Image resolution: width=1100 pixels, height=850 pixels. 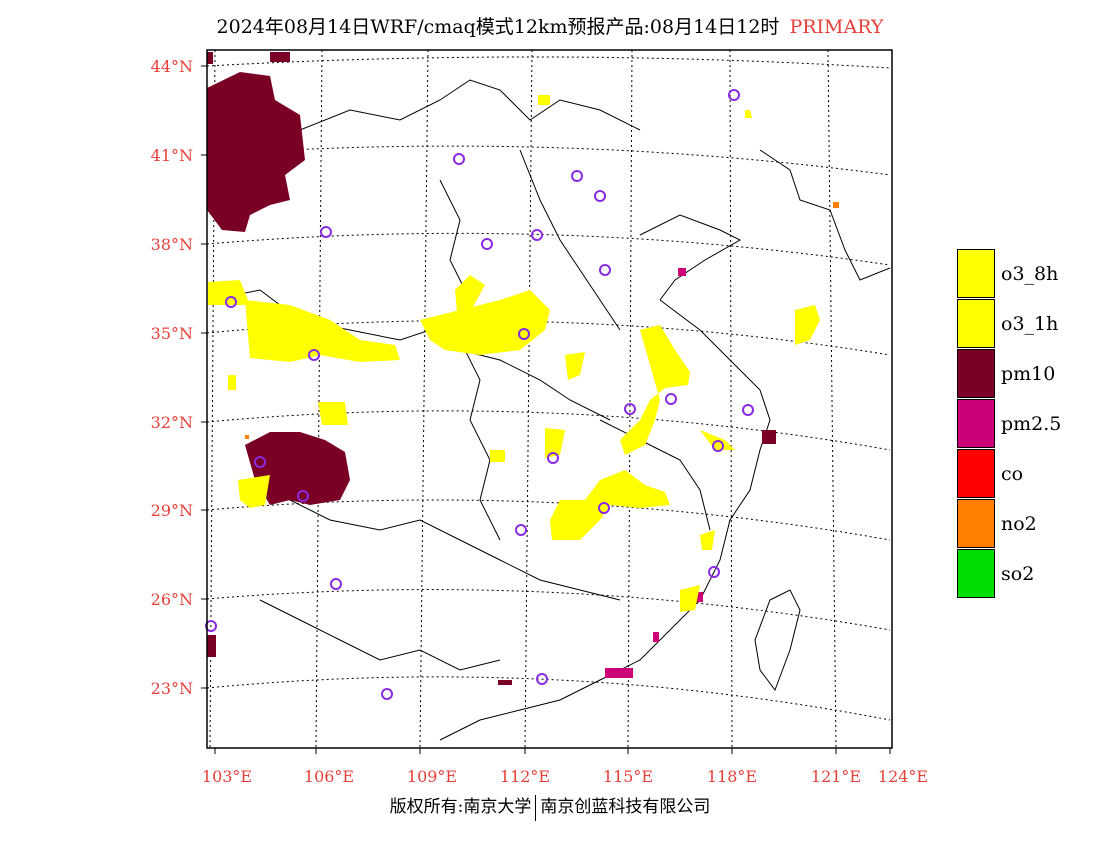 What do you see at coordinates (1030, 324) in the screenshot?
I see `legend-label: o3_1h` at bounding box center [1030, 324].